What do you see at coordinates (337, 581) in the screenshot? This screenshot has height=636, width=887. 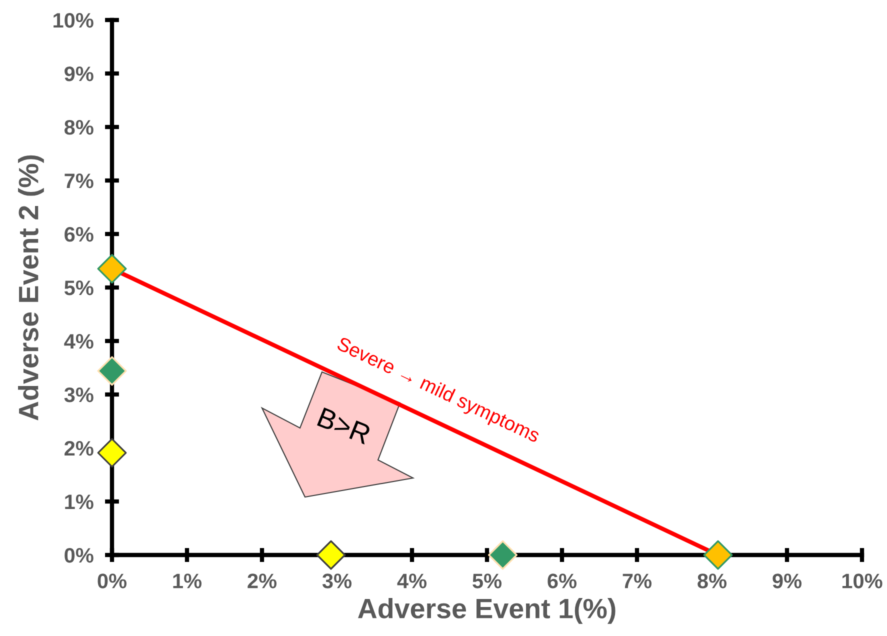 I see `x-tick-label: 3%` at bounding box center [337, 581].